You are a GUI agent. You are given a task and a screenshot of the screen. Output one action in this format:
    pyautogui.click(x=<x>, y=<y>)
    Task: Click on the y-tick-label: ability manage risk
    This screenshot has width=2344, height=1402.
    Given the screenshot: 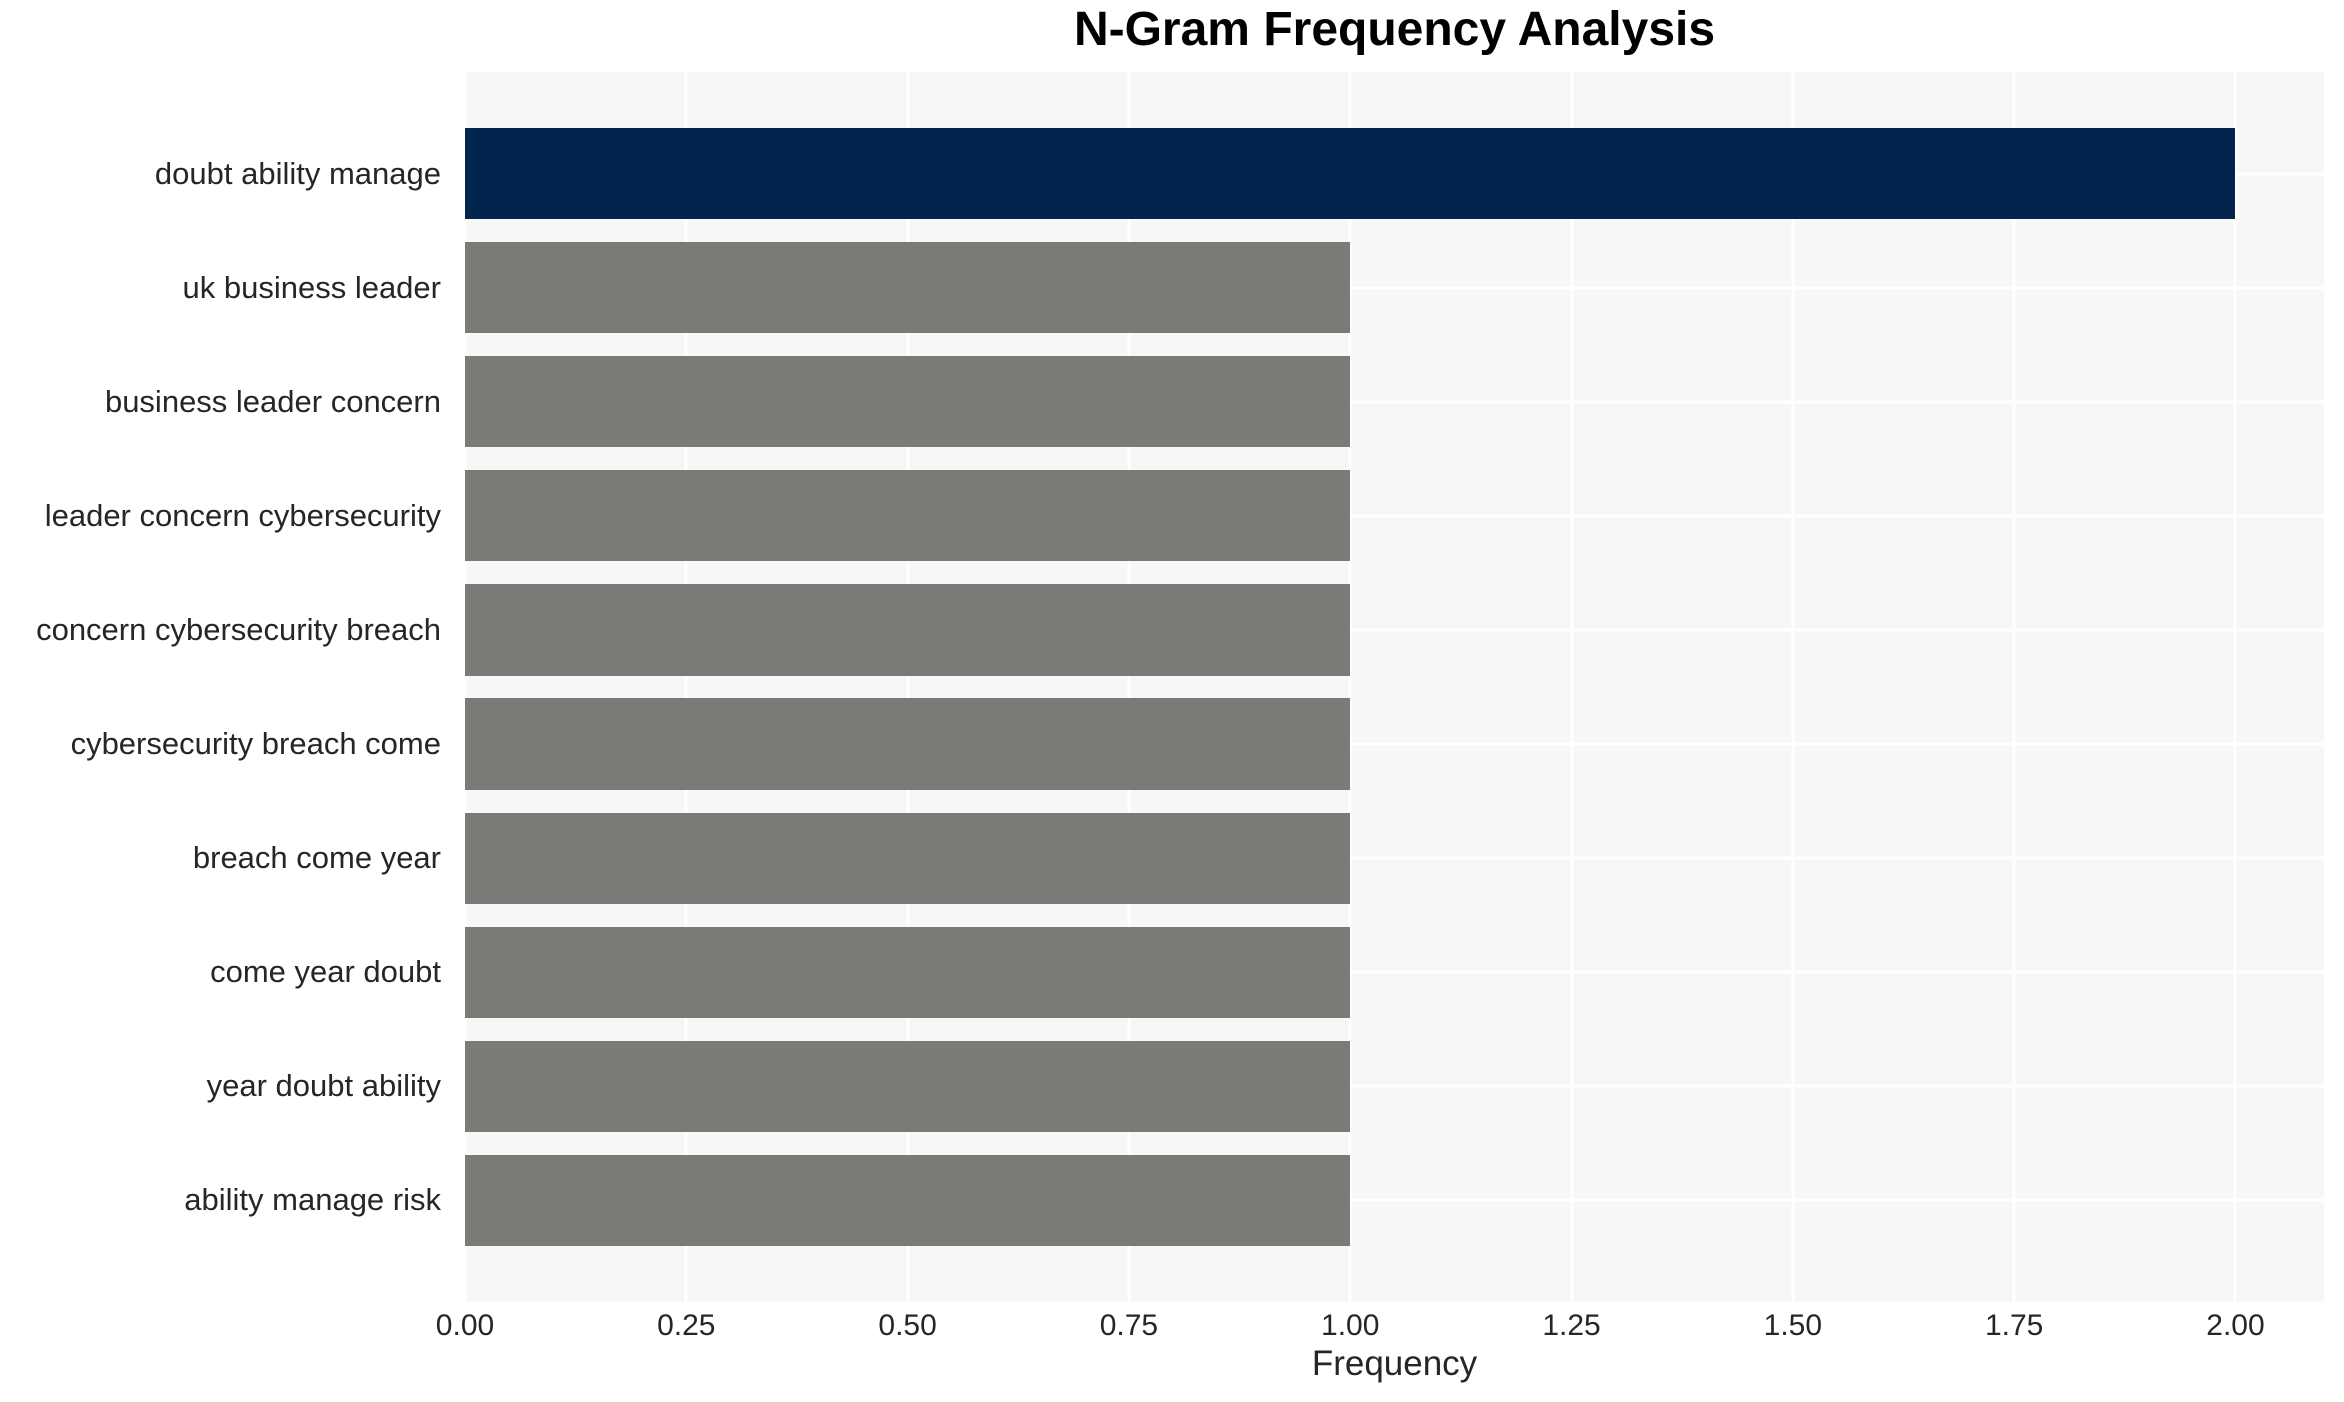 What is the action you would take?
    pyautogui.click(x=312, y=1200)
    